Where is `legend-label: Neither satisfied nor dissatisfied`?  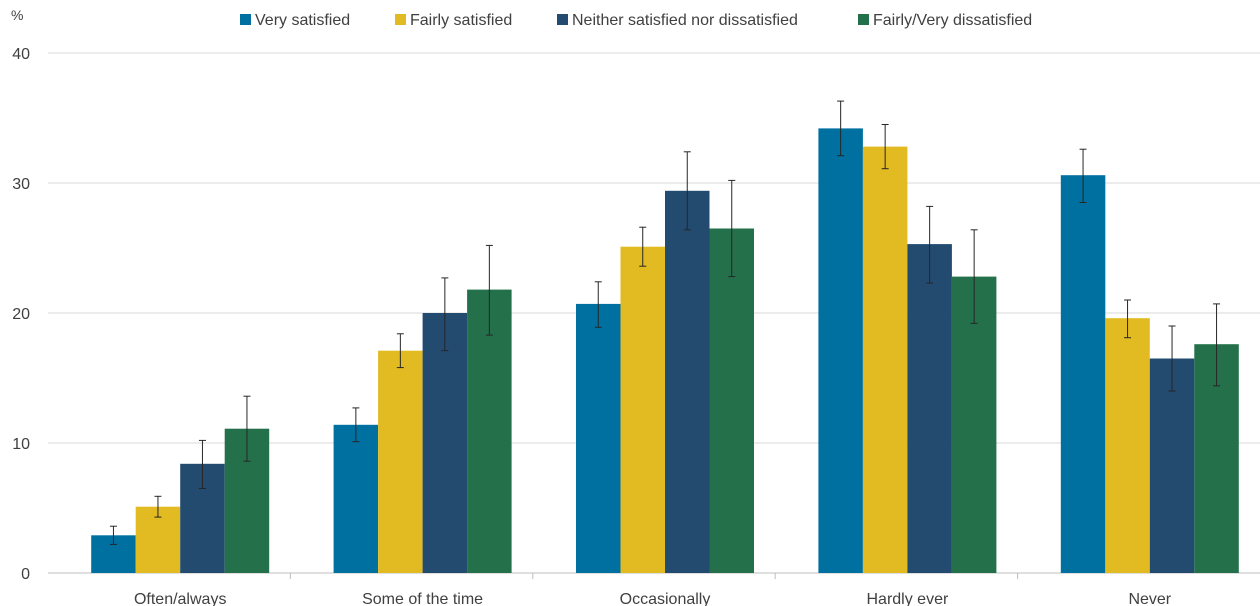
legend-label: Neither satisfied nor dissatisfied is located at coordinates (685, 20).